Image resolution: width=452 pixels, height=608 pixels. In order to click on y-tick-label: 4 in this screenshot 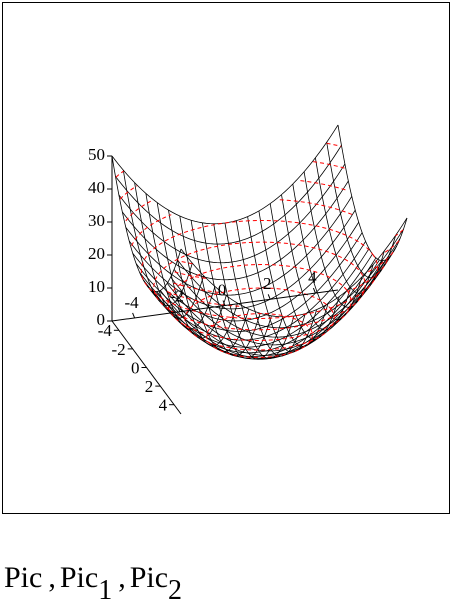, I will do `click(163, 405)`.